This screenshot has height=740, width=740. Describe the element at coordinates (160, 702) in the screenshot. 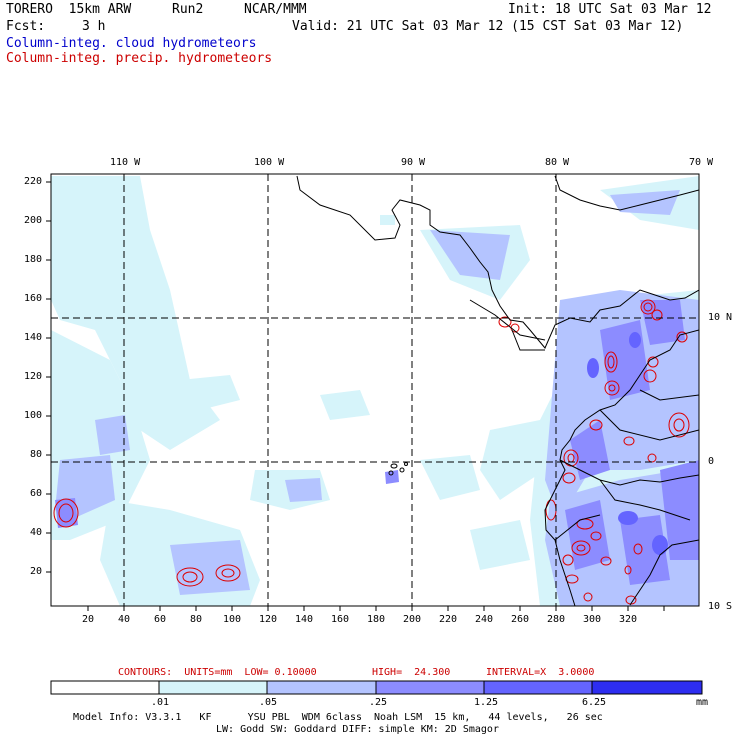

I see `colorbar-label: .01` at that location.